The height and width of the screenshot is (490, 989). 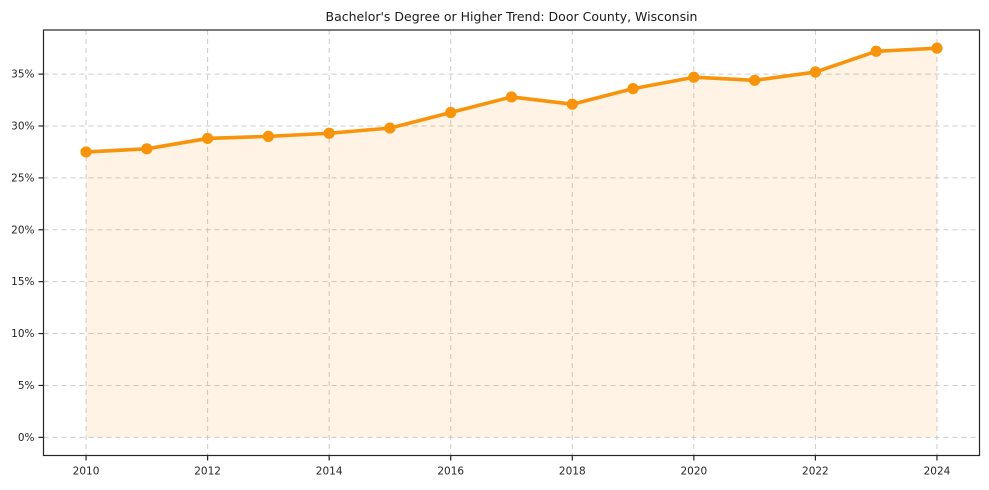 I want to click on y-tick-label-25: 25%, so click(x=22, y=178).